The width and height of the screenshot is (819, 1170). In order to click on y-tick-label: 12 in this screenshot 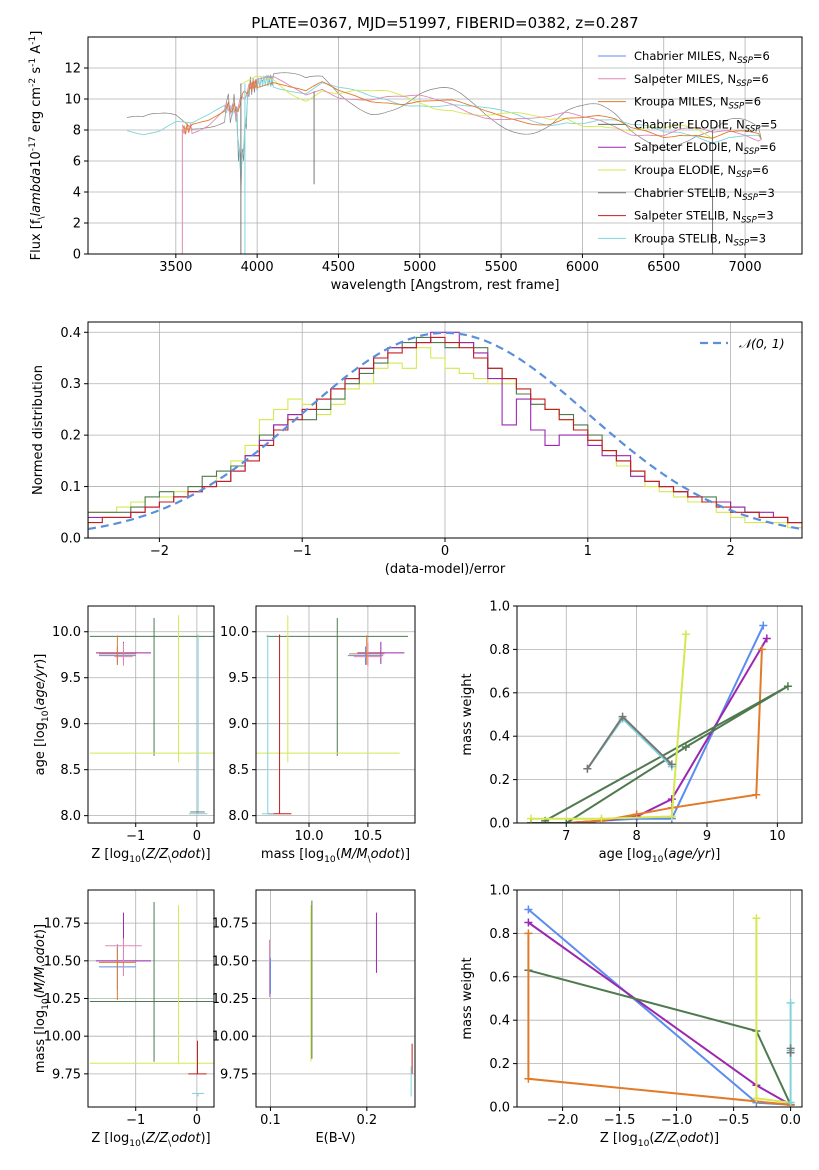, I will do `click(72, 69)`.